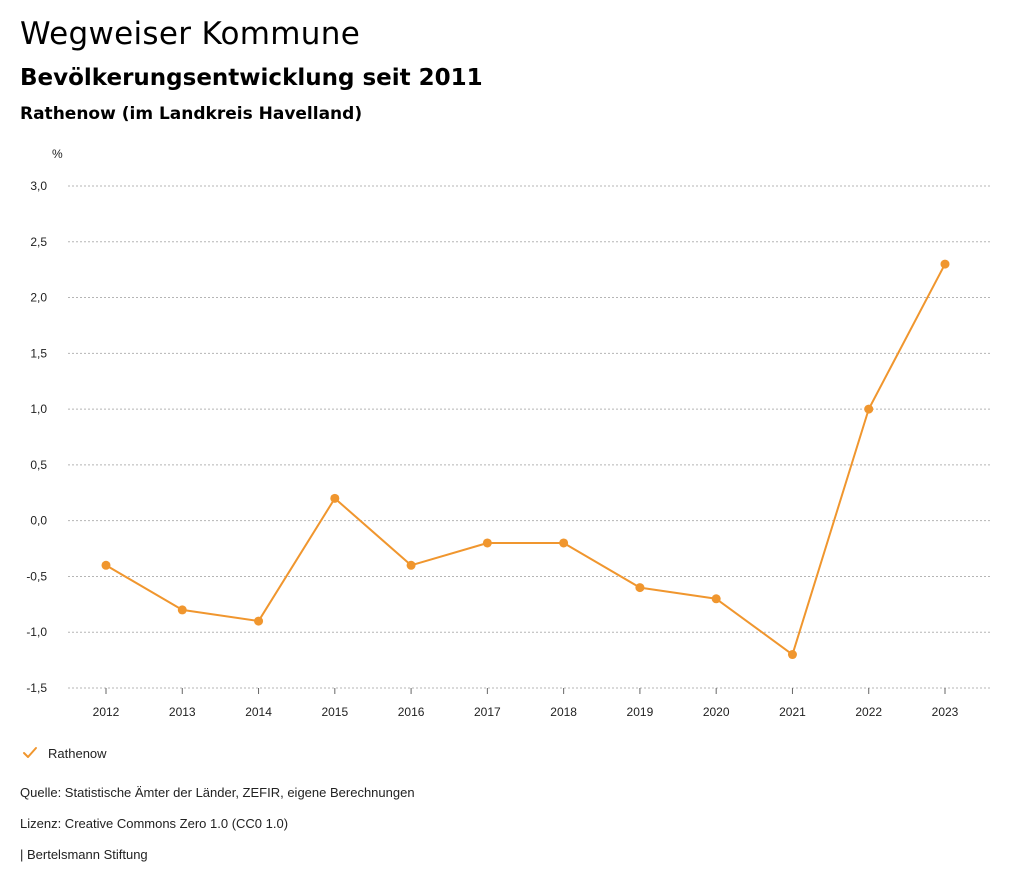 The height and width of the screenshot is (888, 1024). What do you see at coordinates (182, 712) in the screenshot?
I see `x-tick-label: 2013` at bounding box center [182, 712].